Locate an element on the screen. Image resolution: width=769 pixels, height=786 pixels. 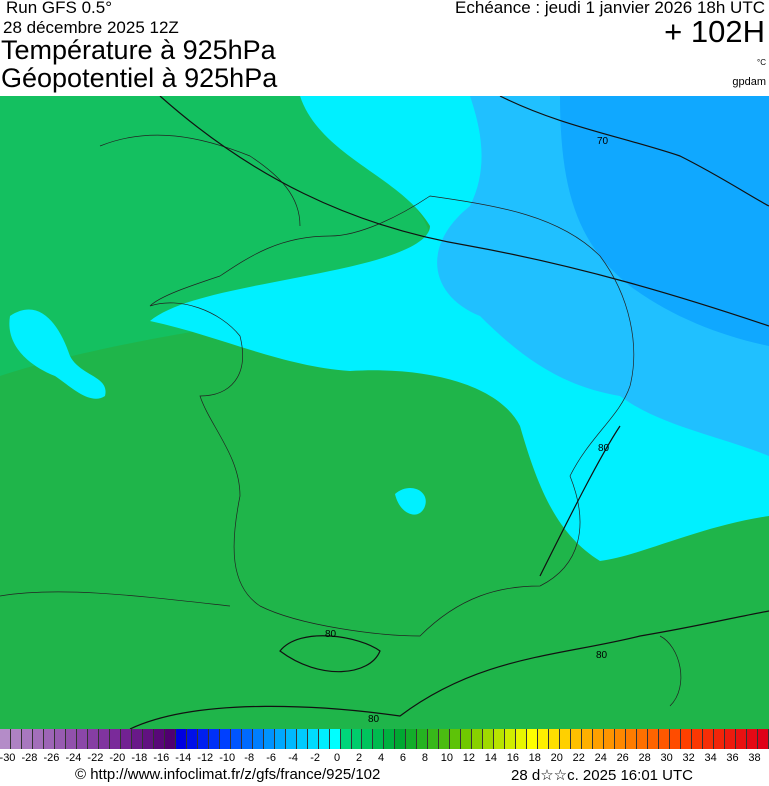
colorbar-tick-label: 28 is located at coordinates (644, 758).